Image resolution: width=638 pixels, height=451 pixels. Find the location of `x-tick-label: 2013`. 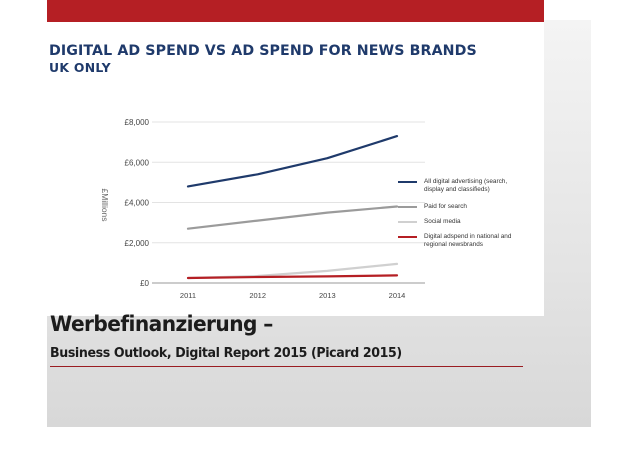

x-tick-label: 2013 is located at coordinates (327, 295).